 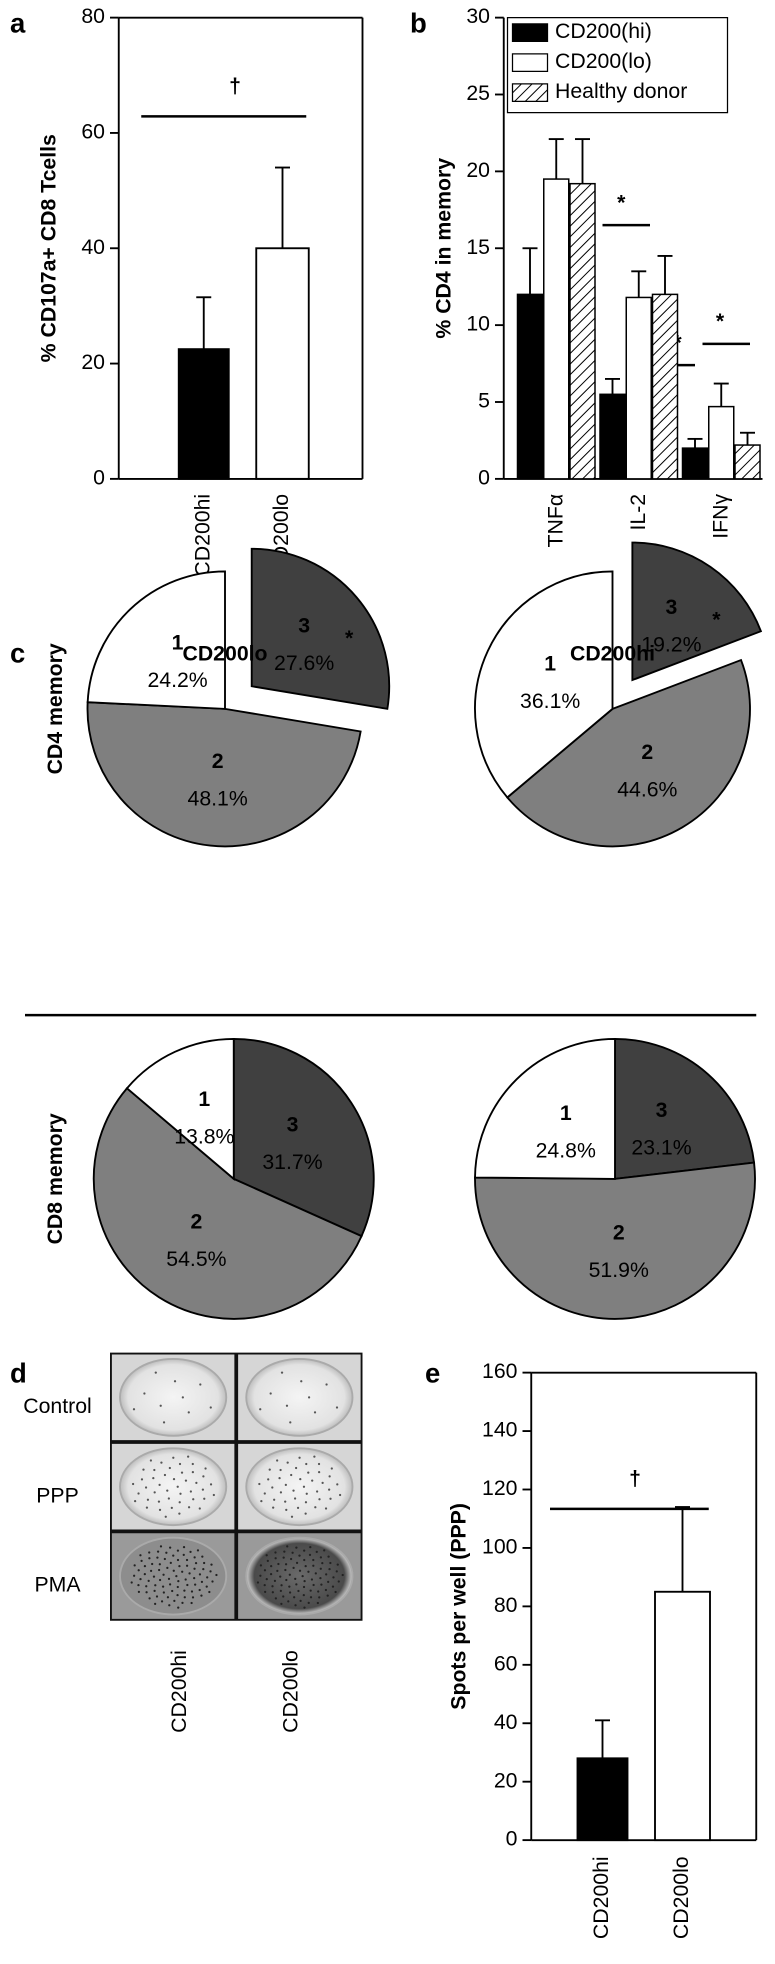 I want to click on slice-value: 48.1%, so click(x=218, y=798).